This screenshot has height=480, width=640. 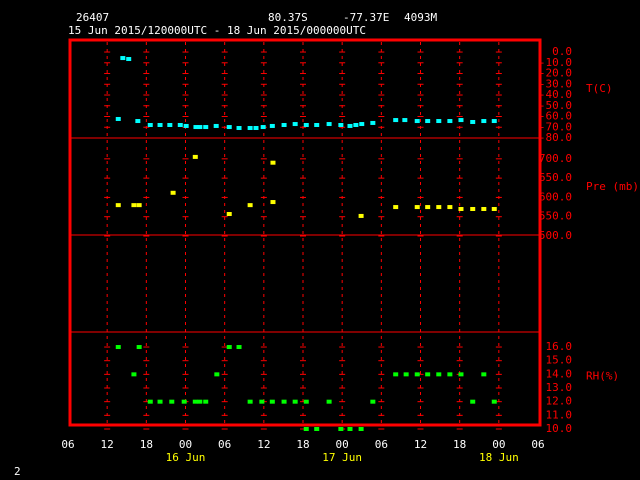 I want to click on y-tick-label: -70.0, so click(x=555, y=126).